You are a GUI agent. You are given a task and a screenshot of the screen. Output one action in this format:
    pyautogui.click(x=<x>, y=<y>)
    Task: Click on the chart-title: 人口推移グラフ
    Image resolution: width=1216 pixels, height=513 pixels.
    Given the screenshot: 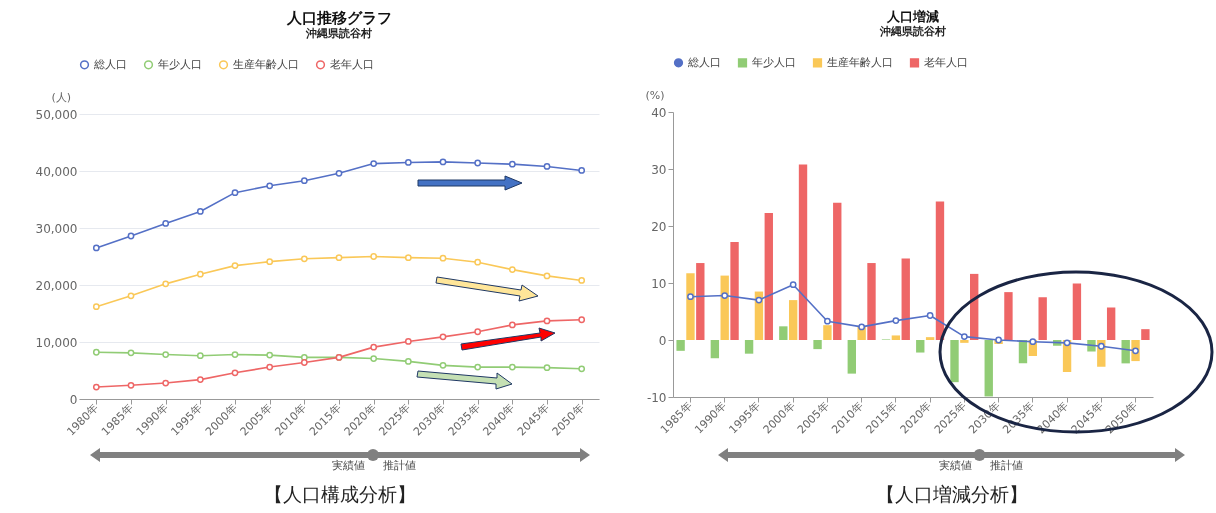 What is the action you would take?
    pyautogui.click(x=338, y=17)
    